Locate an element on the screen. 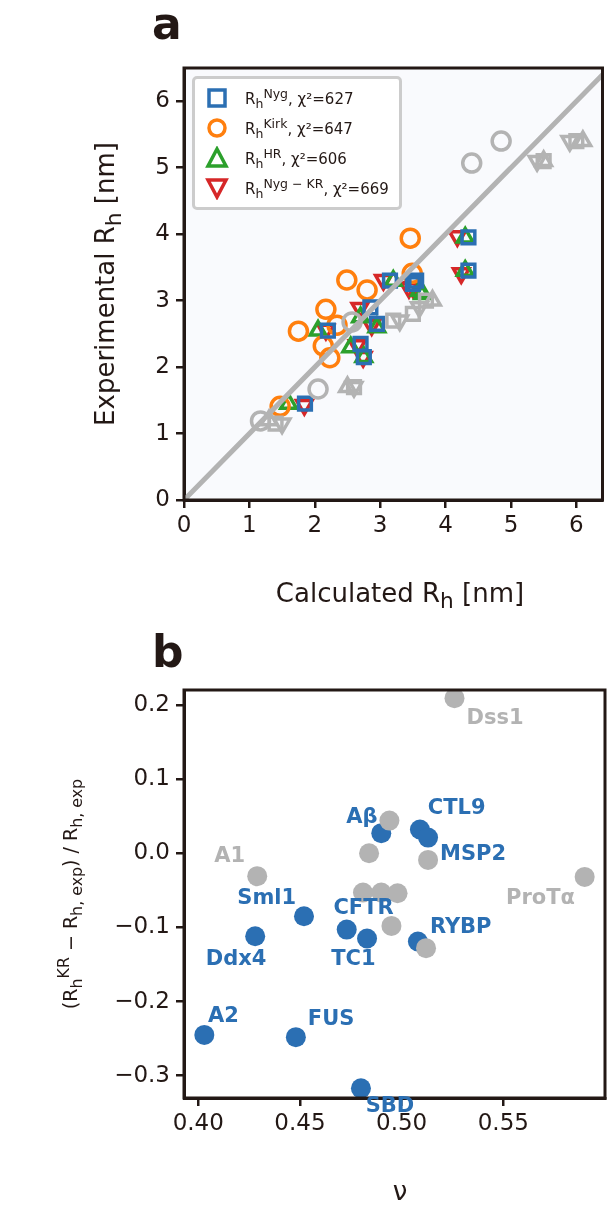  annotation: Ddx4 is located at coordinates (236, 957).